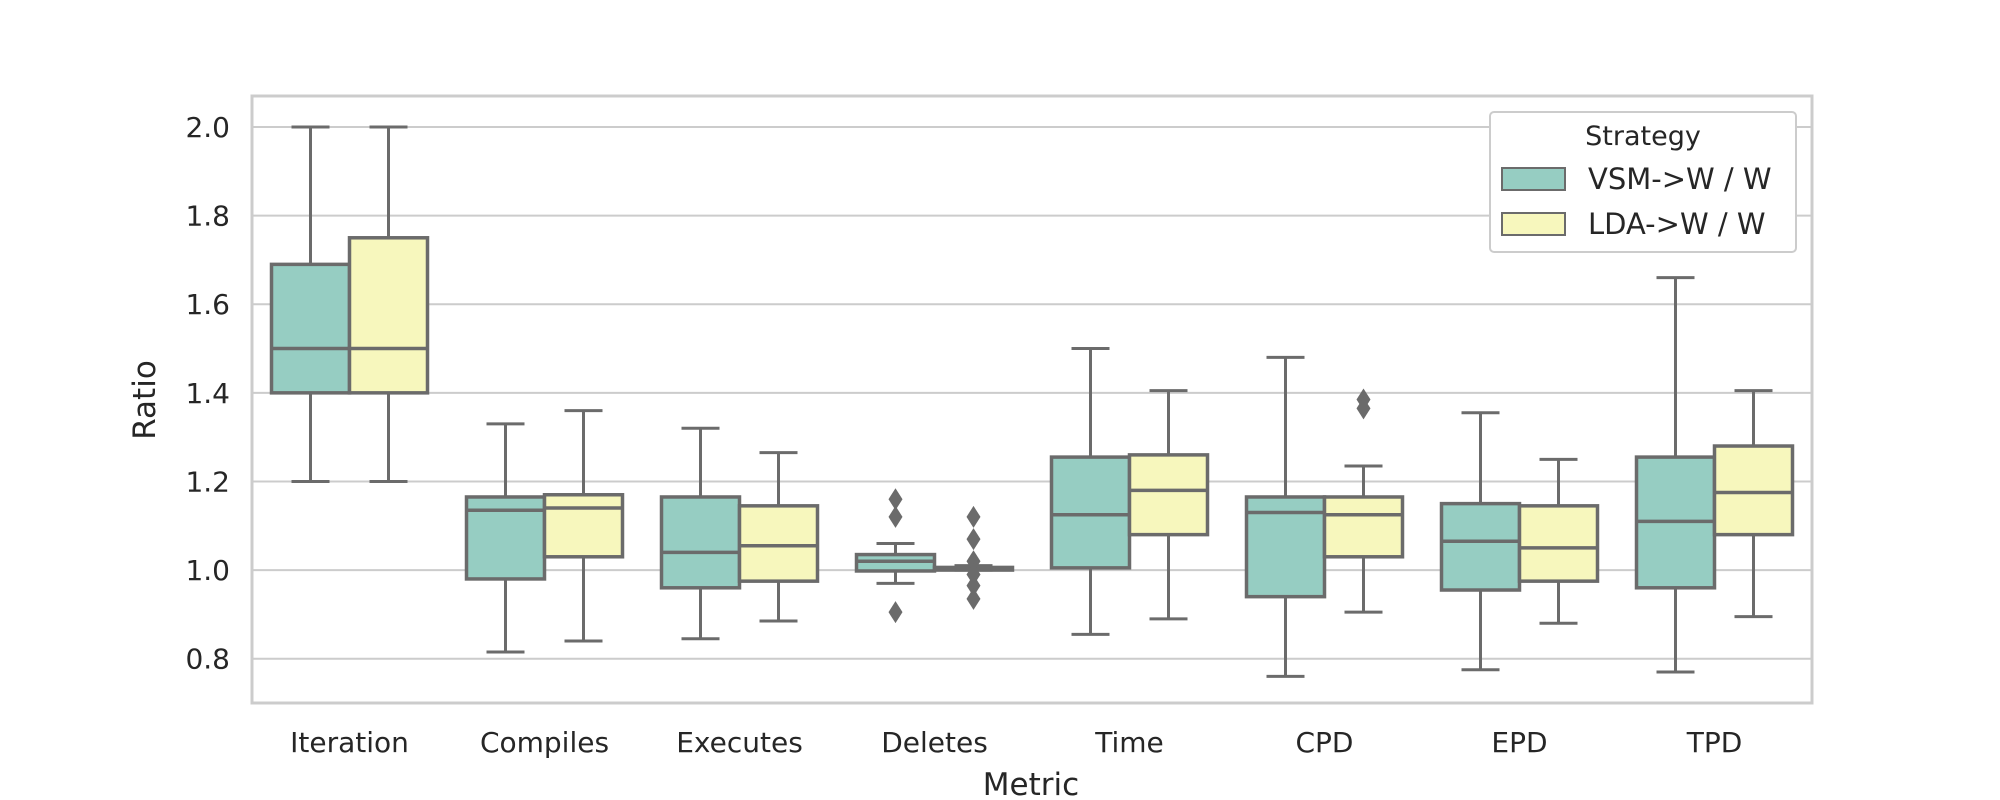 This screenshot has width=2000, height=800. What do you see at coordinates (1519, 742) in the screenshot?
I see `x-tick-label: EPD` at bounding box center [1519, 742].